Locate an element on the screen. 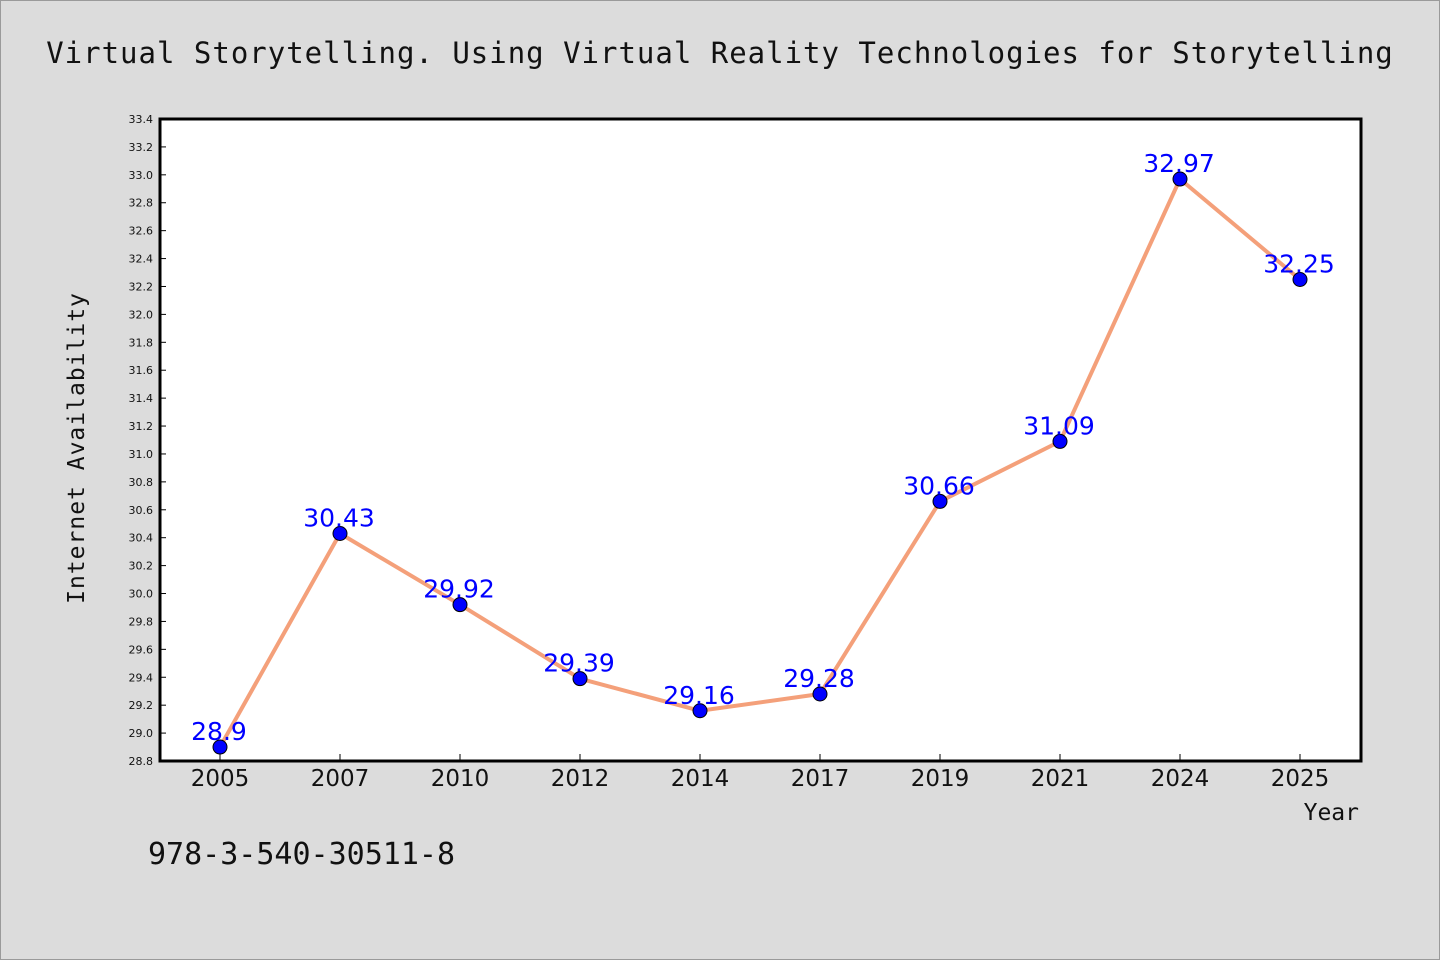 Image resolution: width=1440 pixels, height=960 pixels. data-label: 30.66 is located at coordinates (939, 485).